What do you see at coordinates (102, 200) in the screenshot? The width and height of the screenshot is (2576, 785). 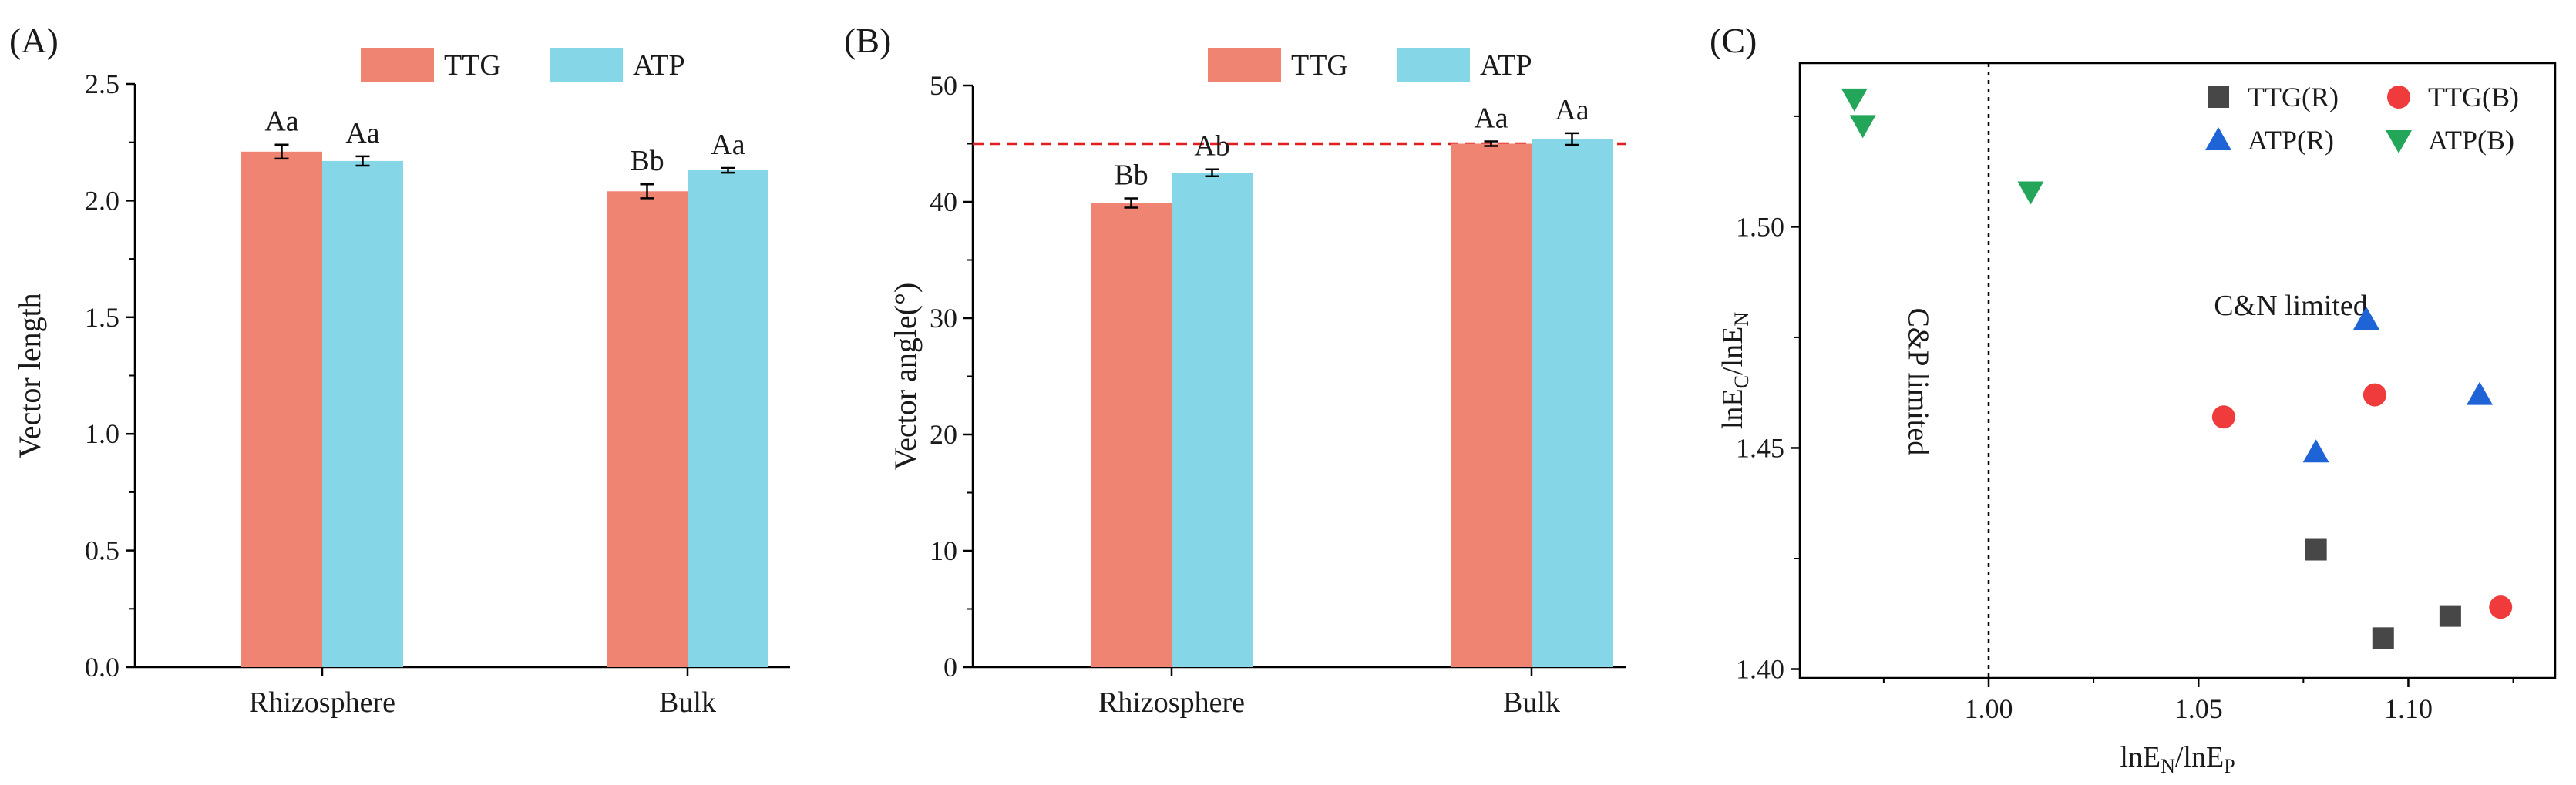 I see `y-tick-label: 2.0` at bounding box center [102, 200].